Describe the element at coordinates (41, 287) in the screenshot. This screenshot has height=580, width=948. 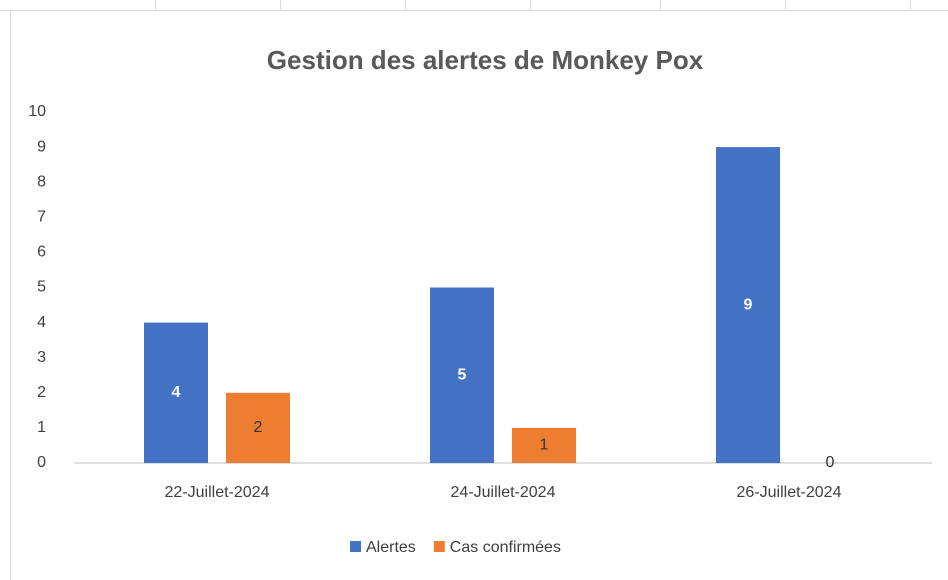
I see `y-tick-label: 5` at that location.